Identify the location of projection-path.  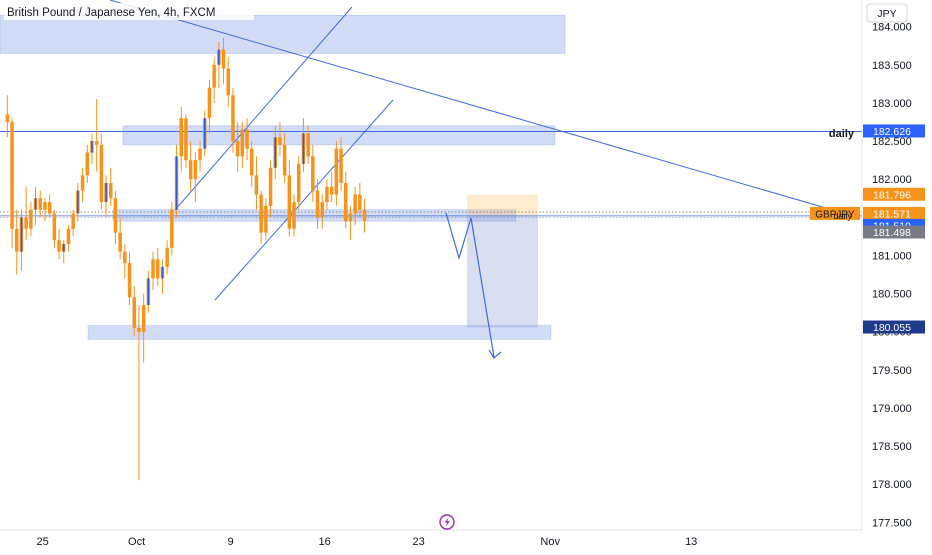
(473, 285).